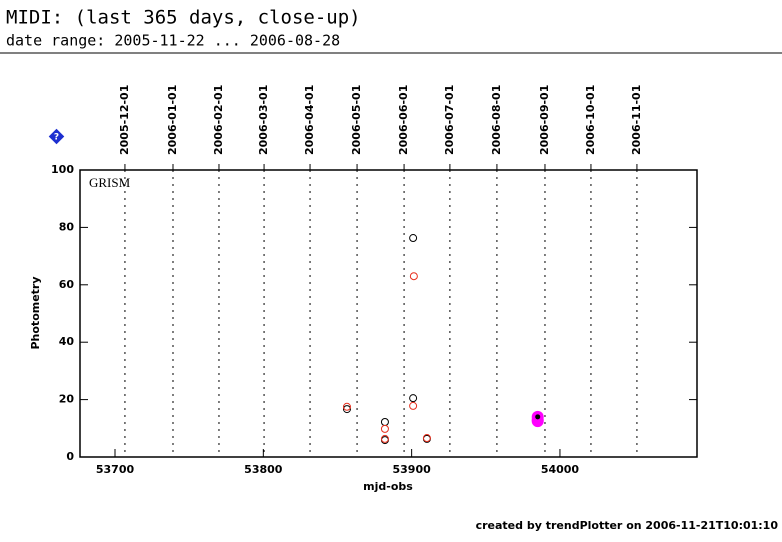 The width and height of the screenshot is (782, 542). I want to click on date-label: 2006-07-01, so click(449, 120).